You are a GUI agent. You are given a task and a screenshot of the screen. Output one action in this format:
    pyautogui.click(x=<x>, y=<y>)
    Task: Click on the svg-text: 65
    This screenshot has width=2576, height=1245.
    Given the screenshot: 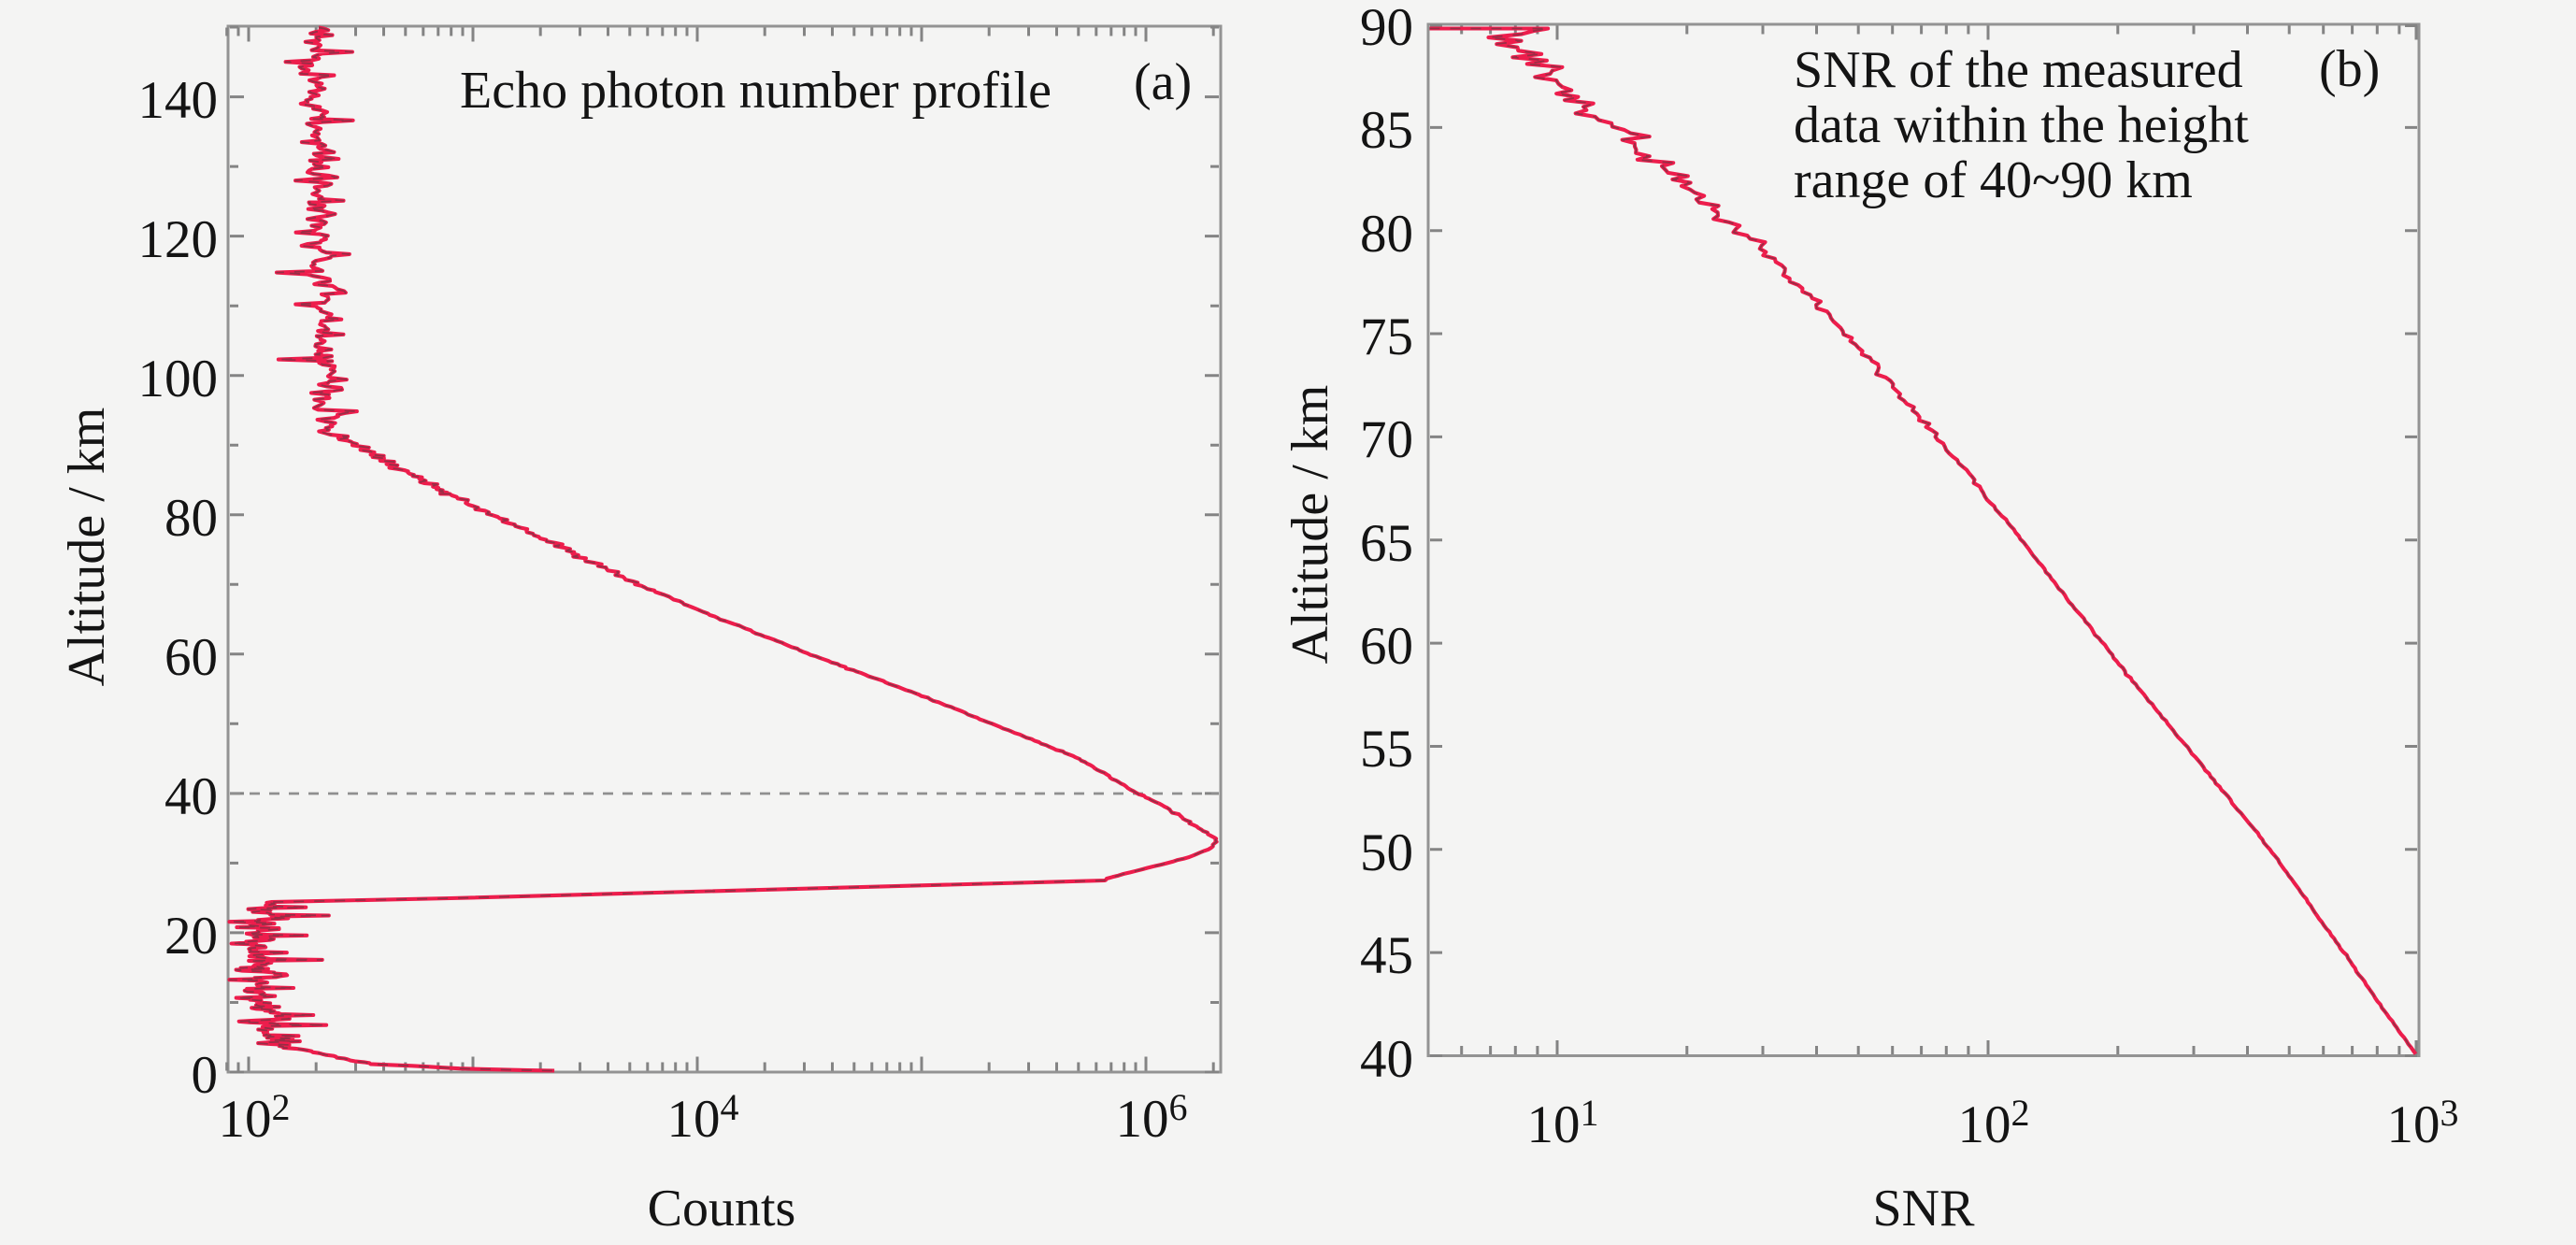 What is the action you would take?
    pyautogui.click(x=1386, y=543)
    